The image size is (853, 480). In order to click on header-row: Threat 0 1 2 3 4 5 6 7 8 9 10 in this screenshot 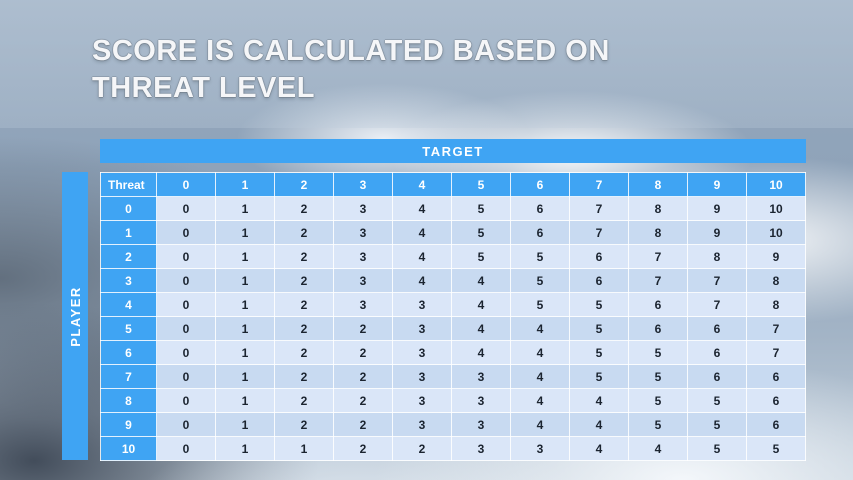, I will do `click(453, 184)`.